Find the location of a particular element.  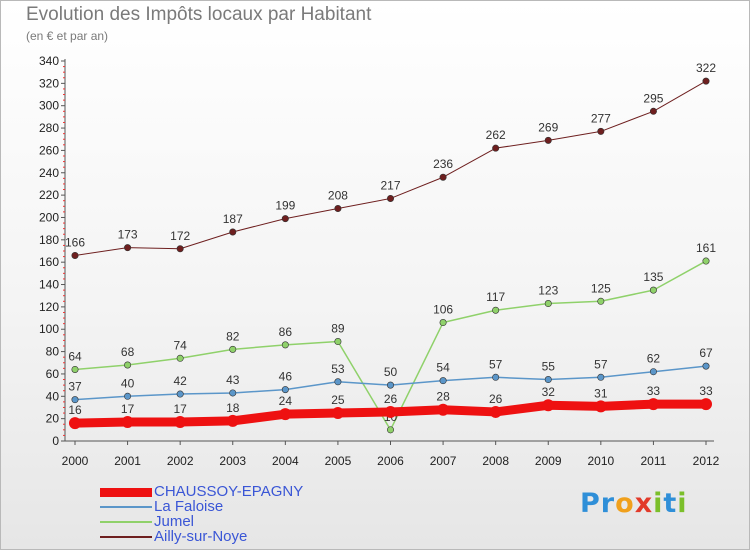

data-label-ailly-sur-noye: 262 is located at coordinates (496, 135).